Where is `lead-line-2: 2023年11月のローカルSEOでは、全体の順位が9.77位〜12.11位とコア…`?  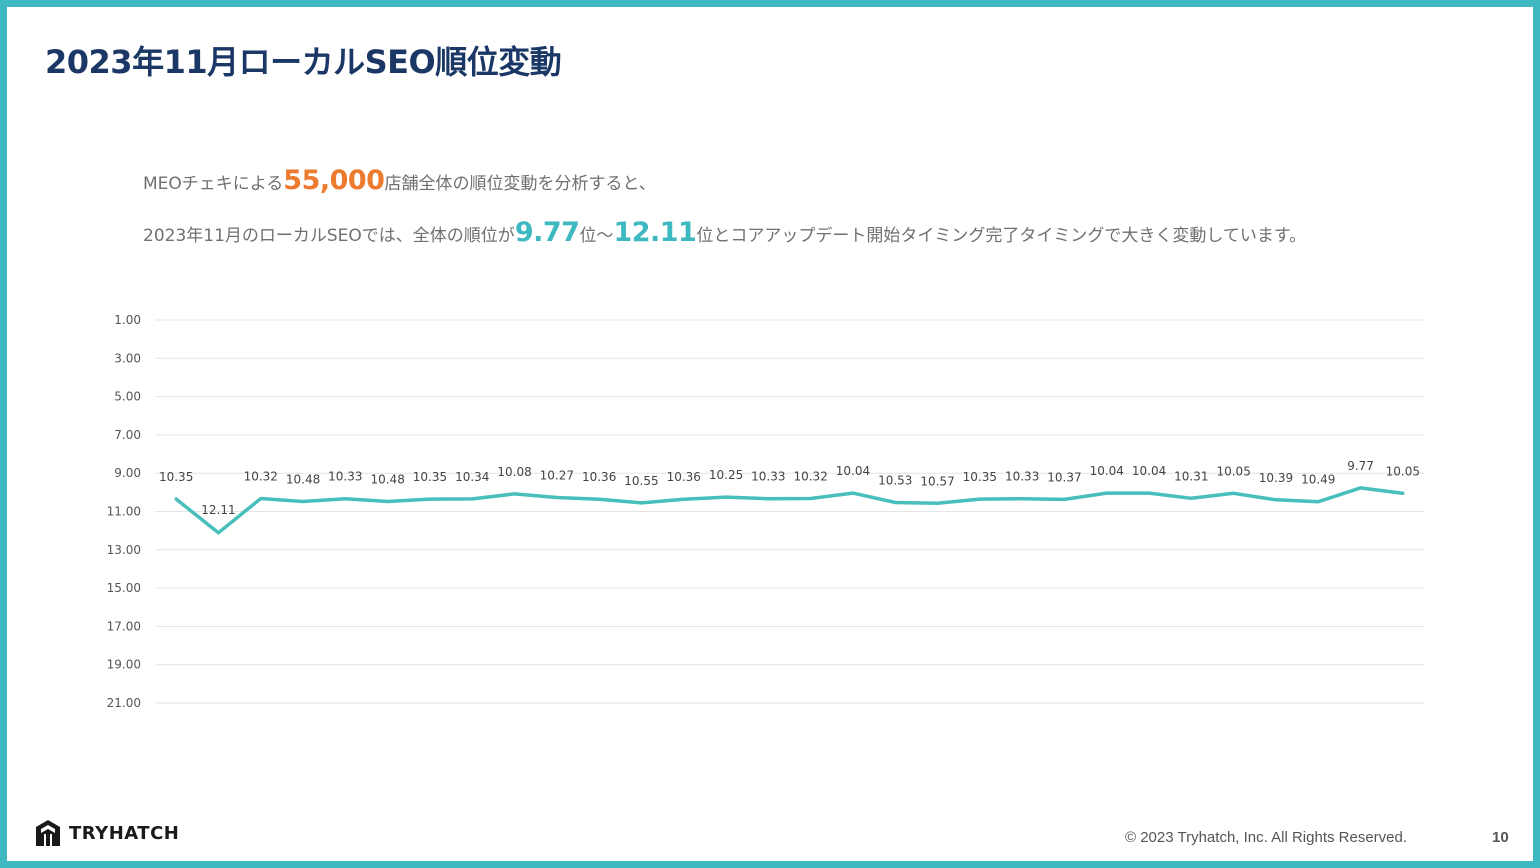 lead-line-2: 2023年11月のローカルSEOでは、全体の順位が9.77位〜12.11位とコア… is located at coordinates (808, 232).